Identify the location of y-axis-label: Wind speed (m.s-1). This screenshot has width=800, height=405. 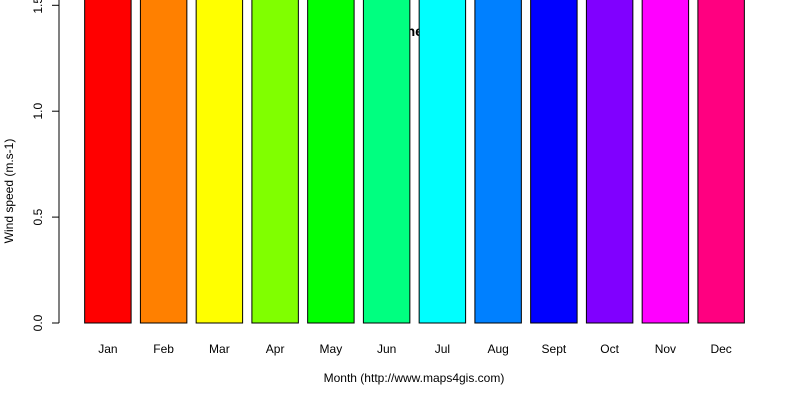
(9, 191).